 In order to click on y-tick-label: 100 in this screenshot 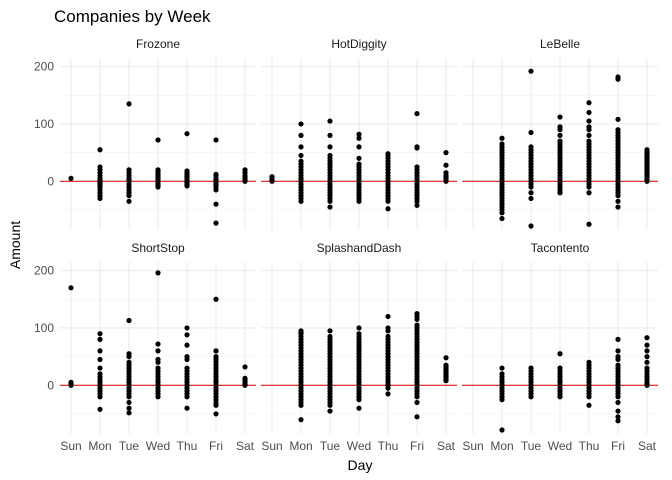, I will do `click(44, 124)`.